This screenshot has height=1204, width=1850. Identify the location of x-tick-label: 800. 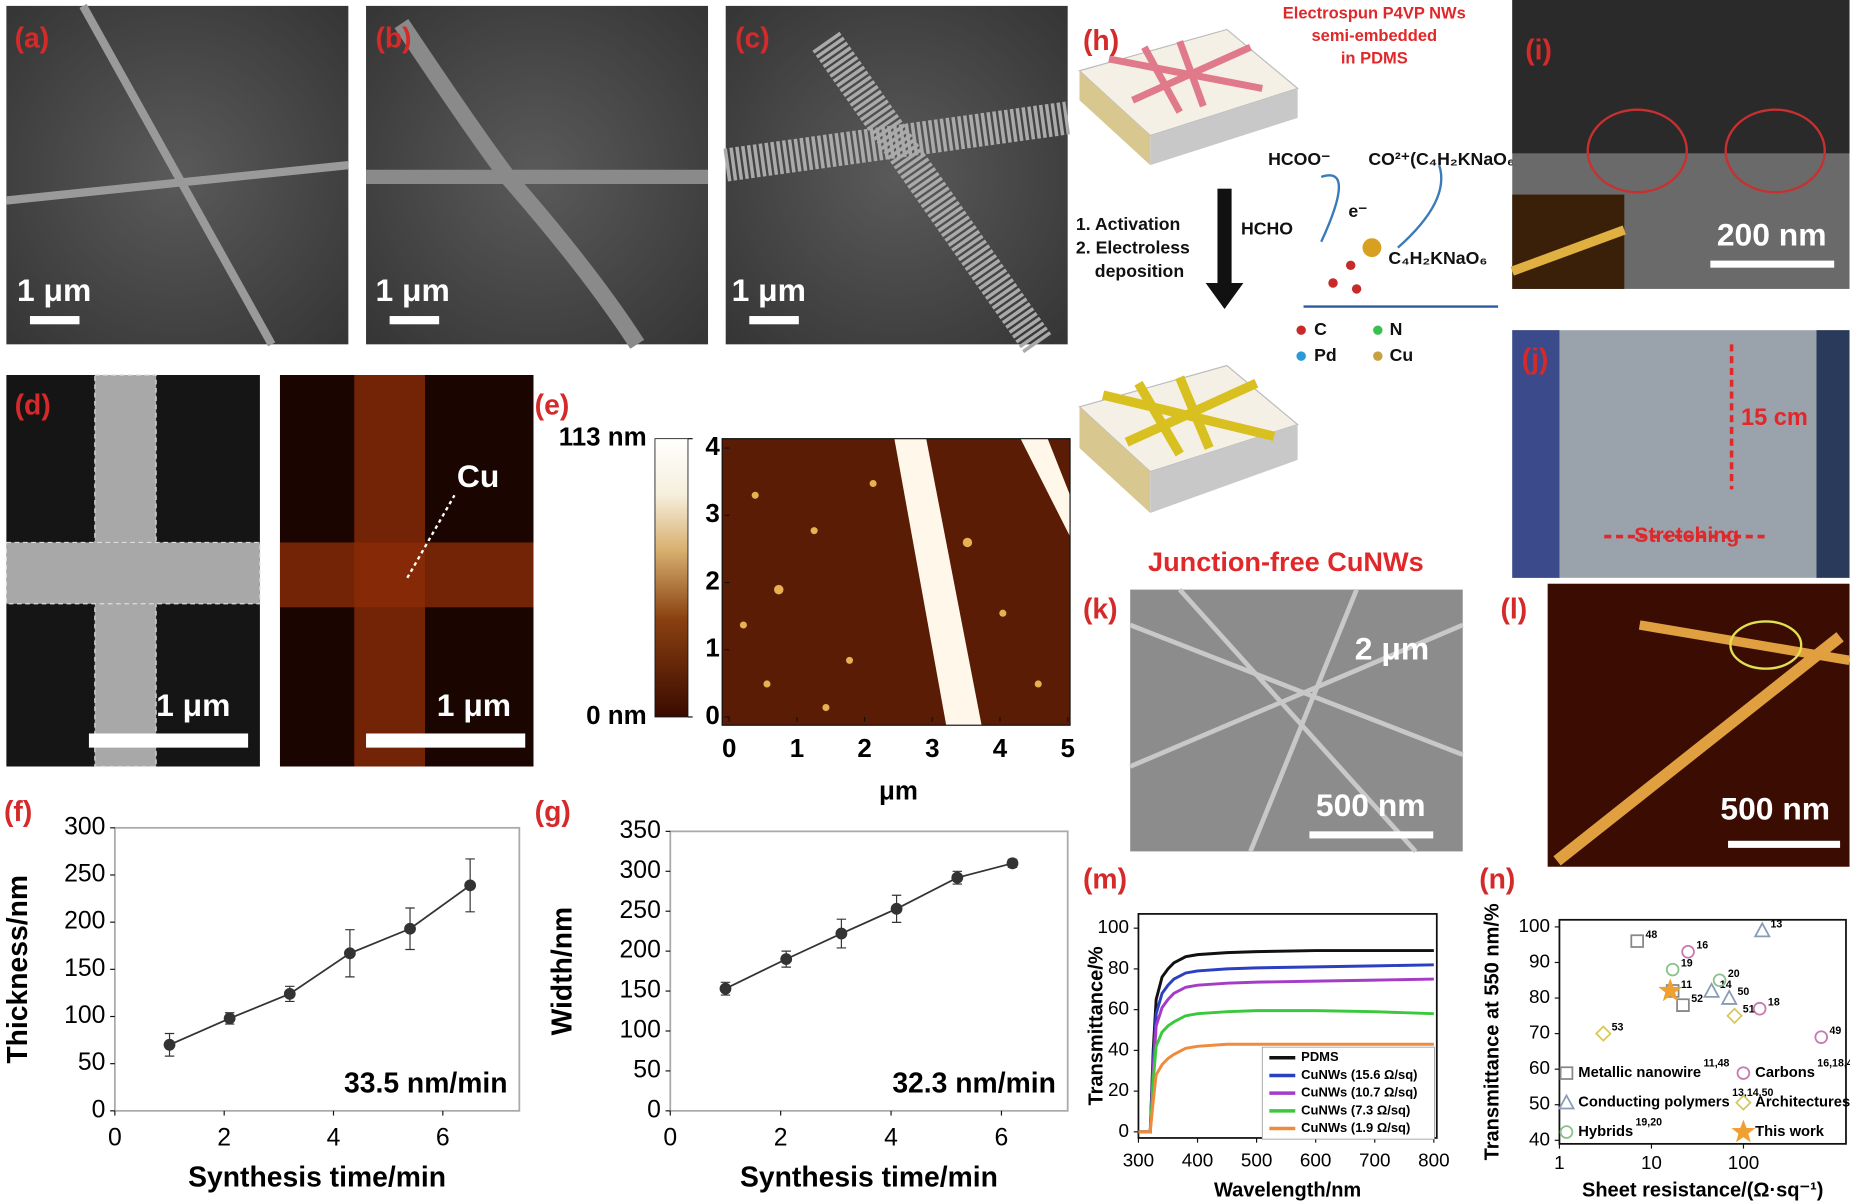
(1433, 1160).